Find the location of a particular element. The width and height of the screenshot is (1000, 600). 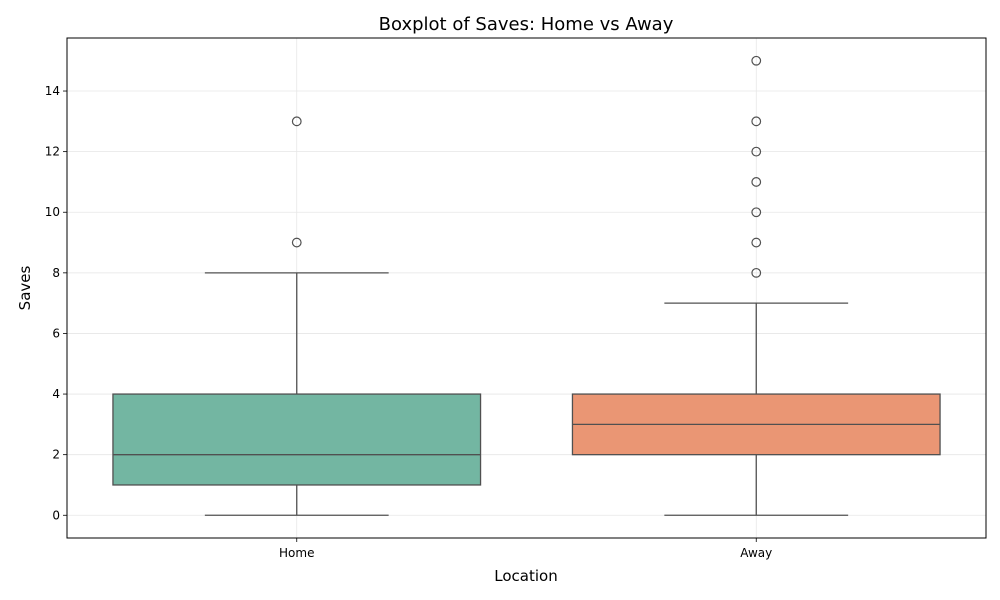

y-tick-label: 2 is located at coordinates (56, 455).